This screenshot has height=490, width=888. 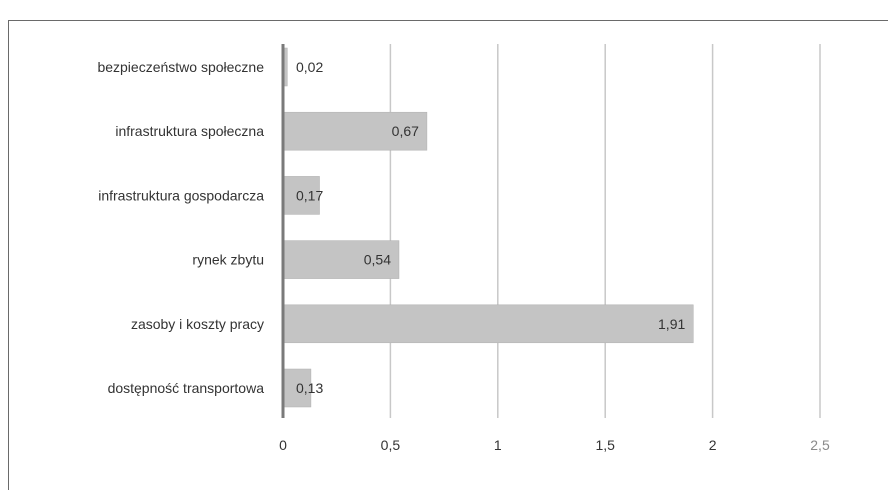 I want to click on value-label: 0,13, so click(x=309, y=388).